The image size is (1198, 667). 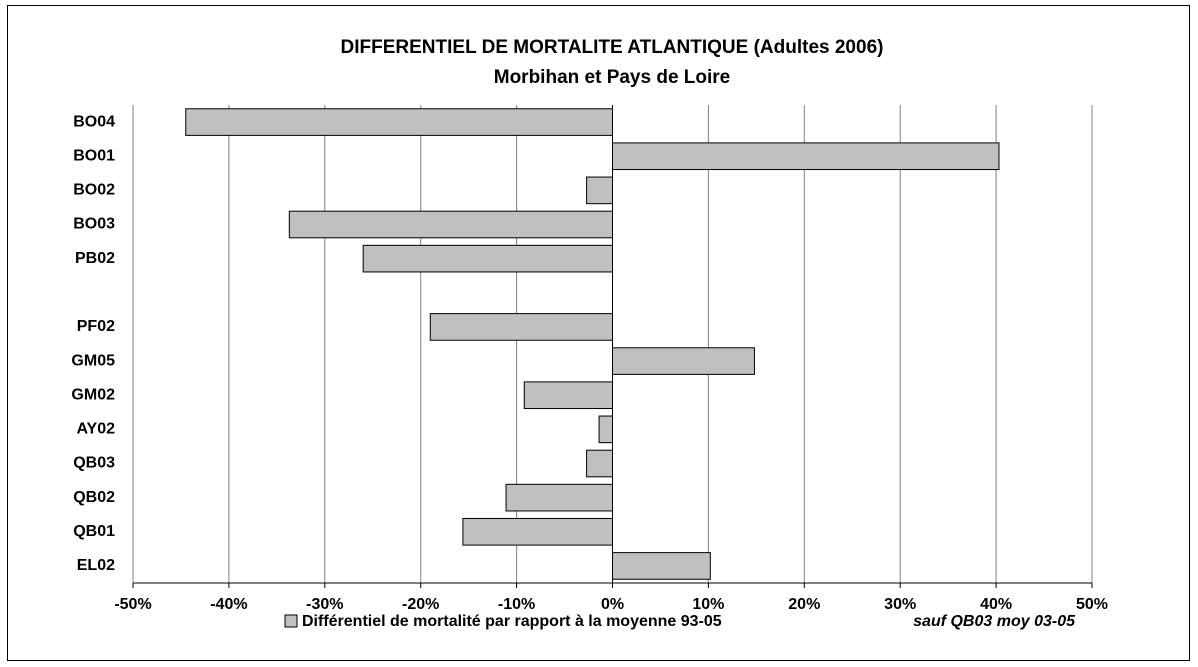 I want to click on x-tick-label: 50%, so click(x=1092, y=604).